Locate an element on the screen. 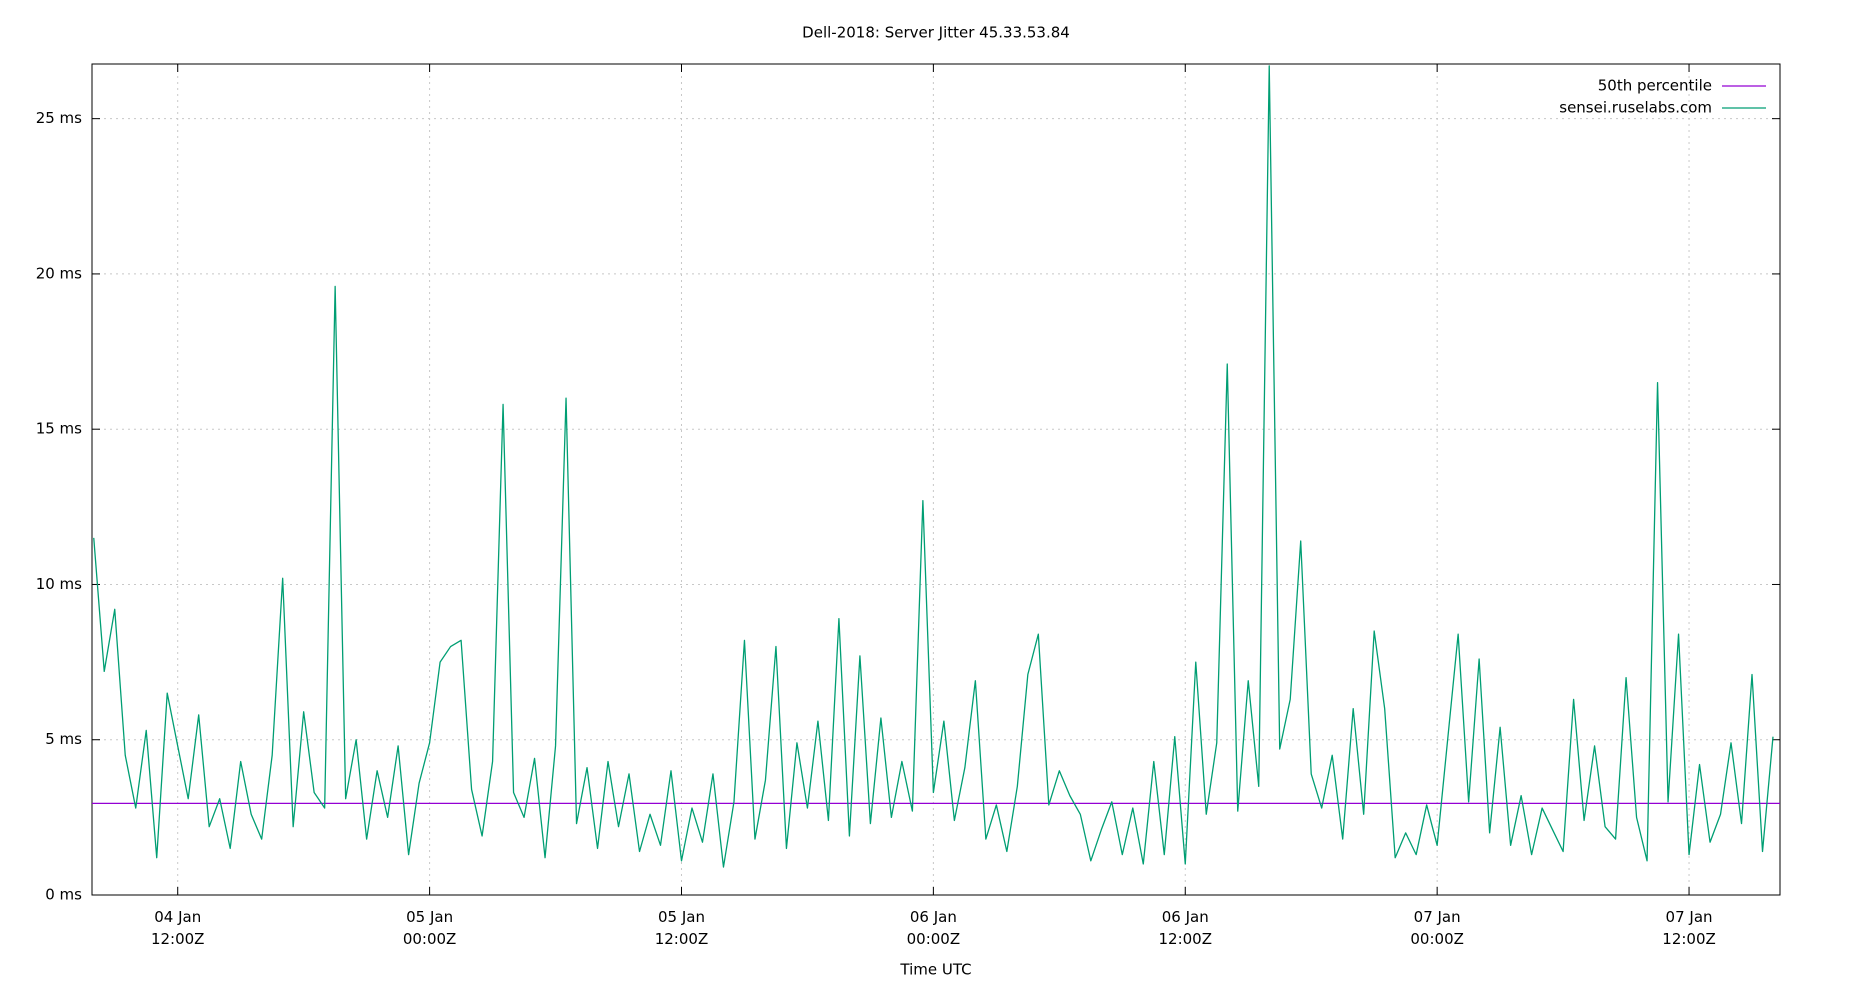 This screenshot has width=1850, height=1000. x-tick-label: 06 Jan 12:00Z is located at coordinates (1186, 928).